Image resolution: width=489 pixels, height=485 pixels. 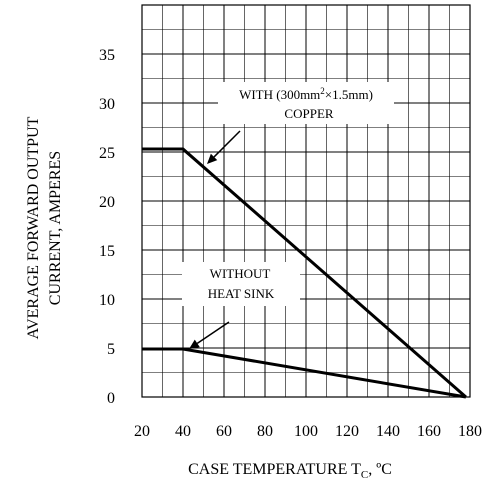 I want to click on x-tick-label: 60, so click(x=224, y=431).